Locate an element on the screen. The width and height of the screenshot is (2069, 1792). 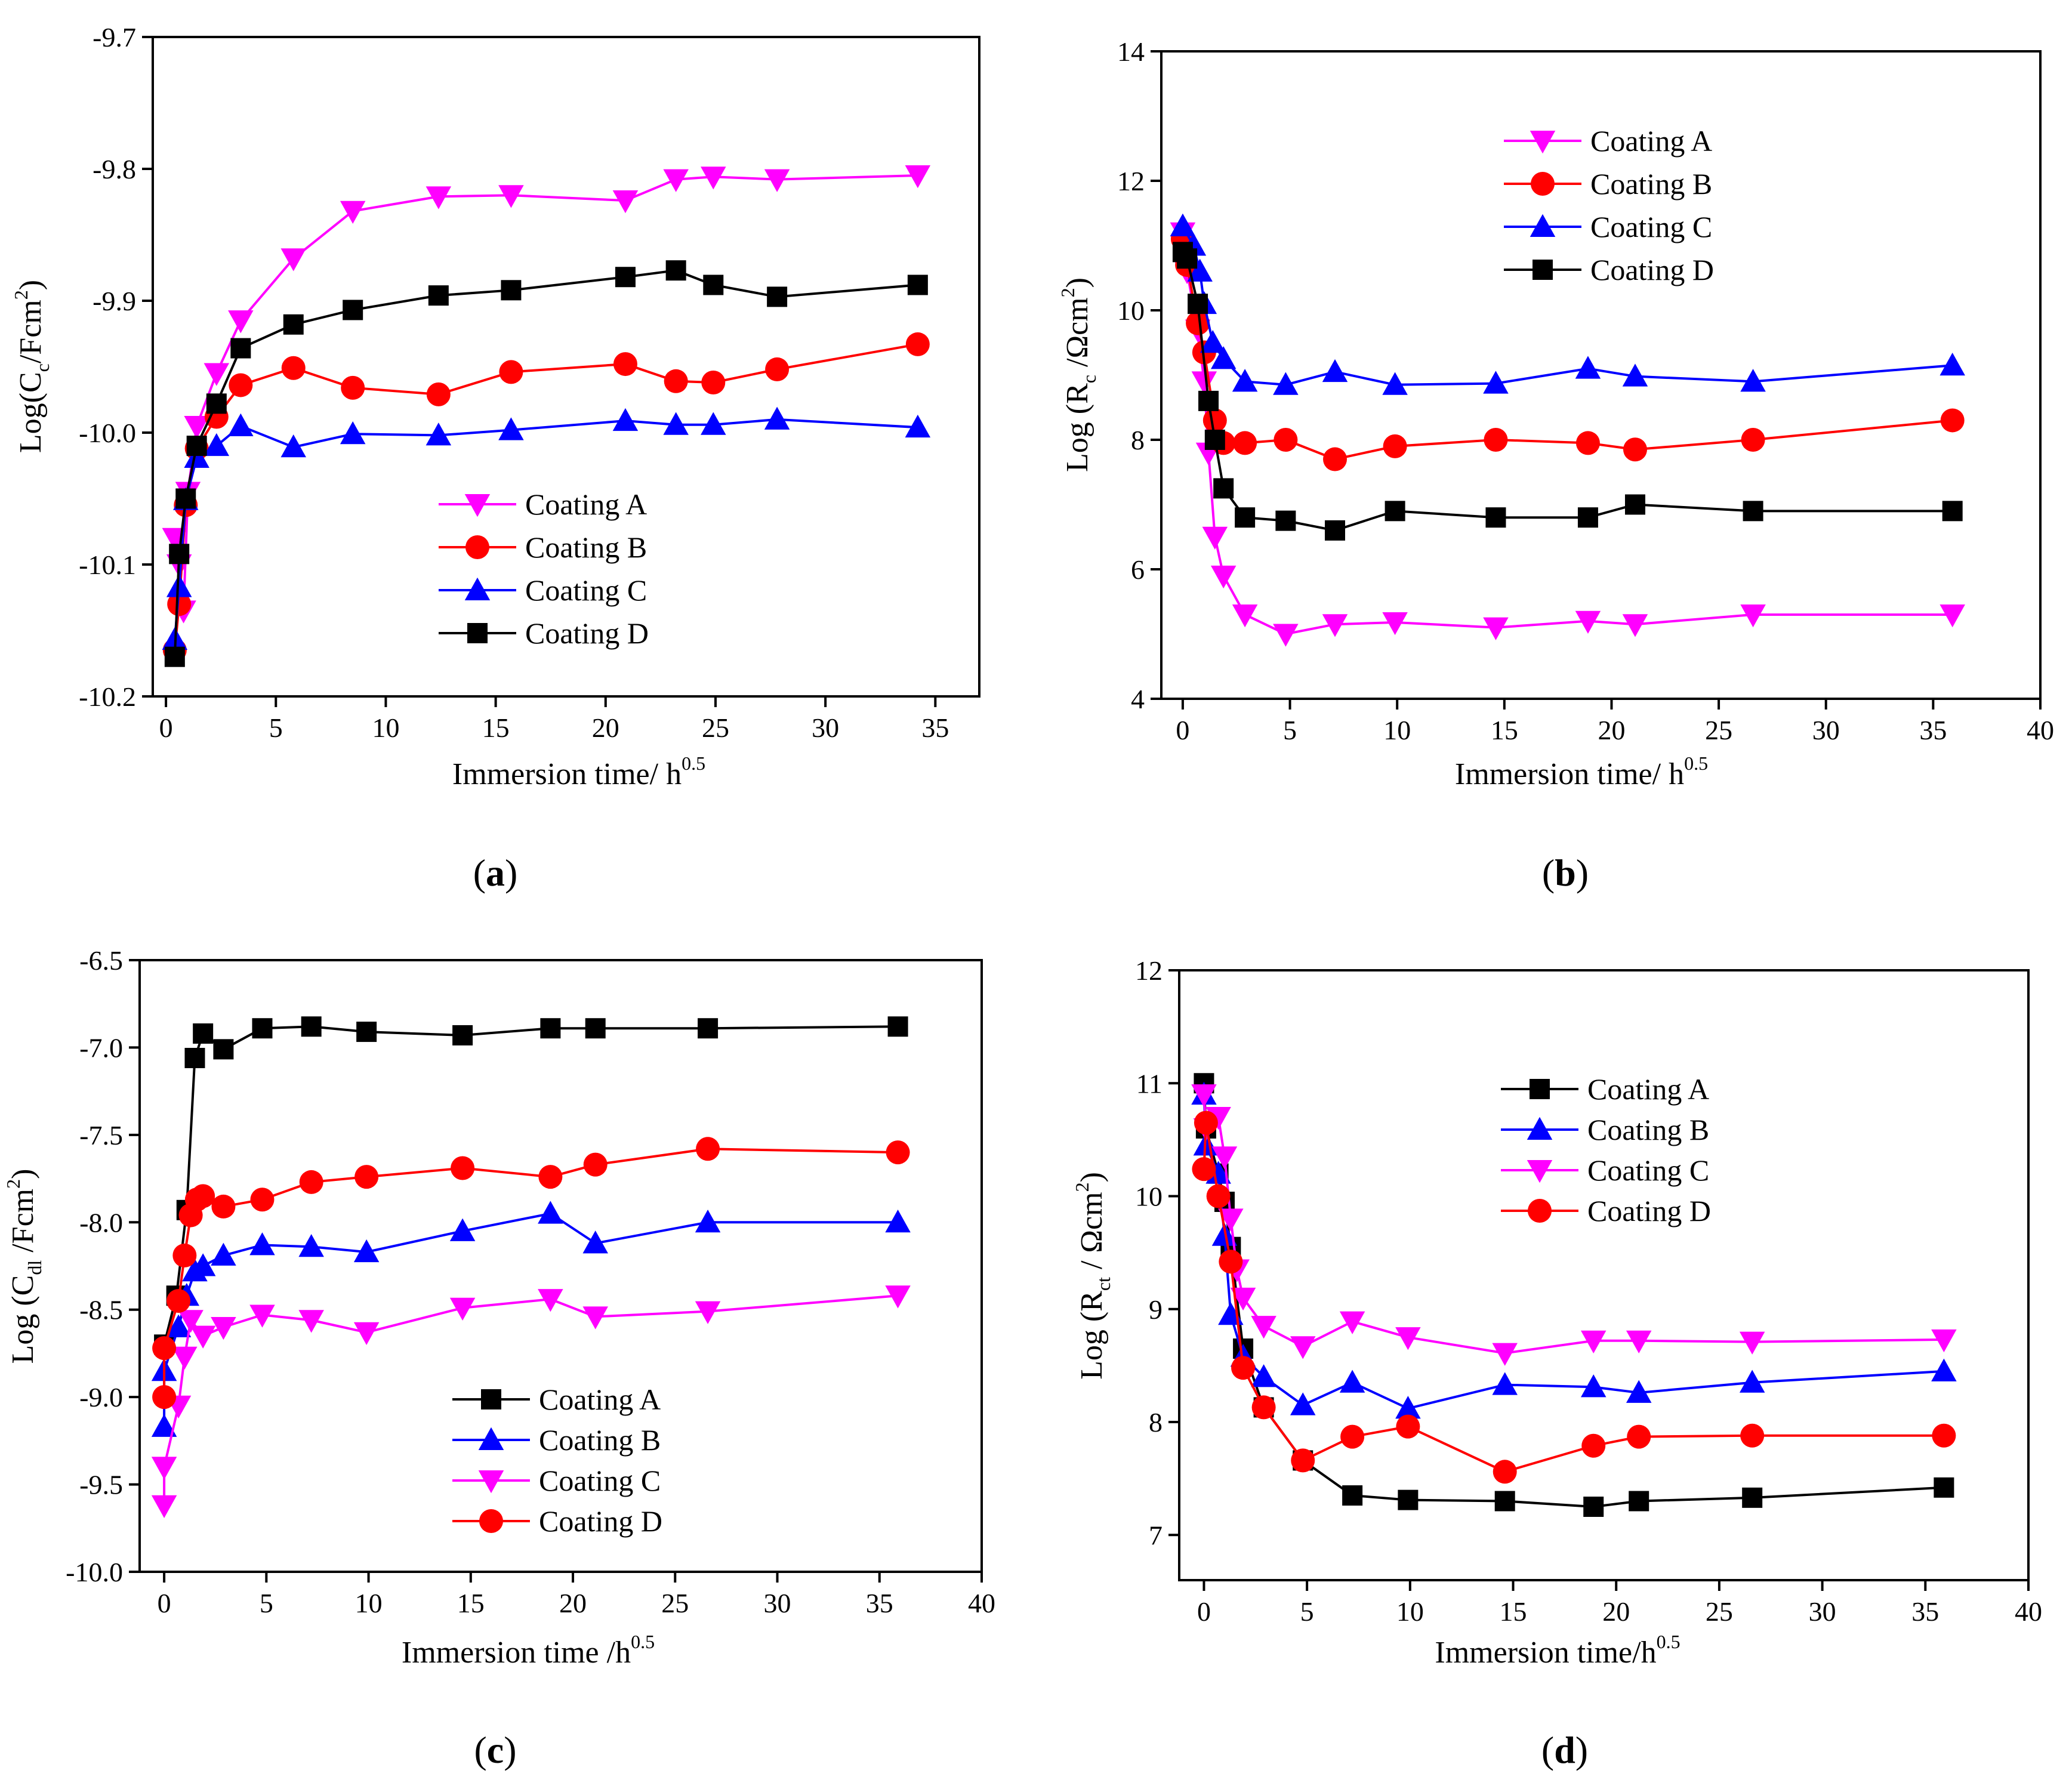
panel-a-label: (a) is located at coordinates (495, 873).